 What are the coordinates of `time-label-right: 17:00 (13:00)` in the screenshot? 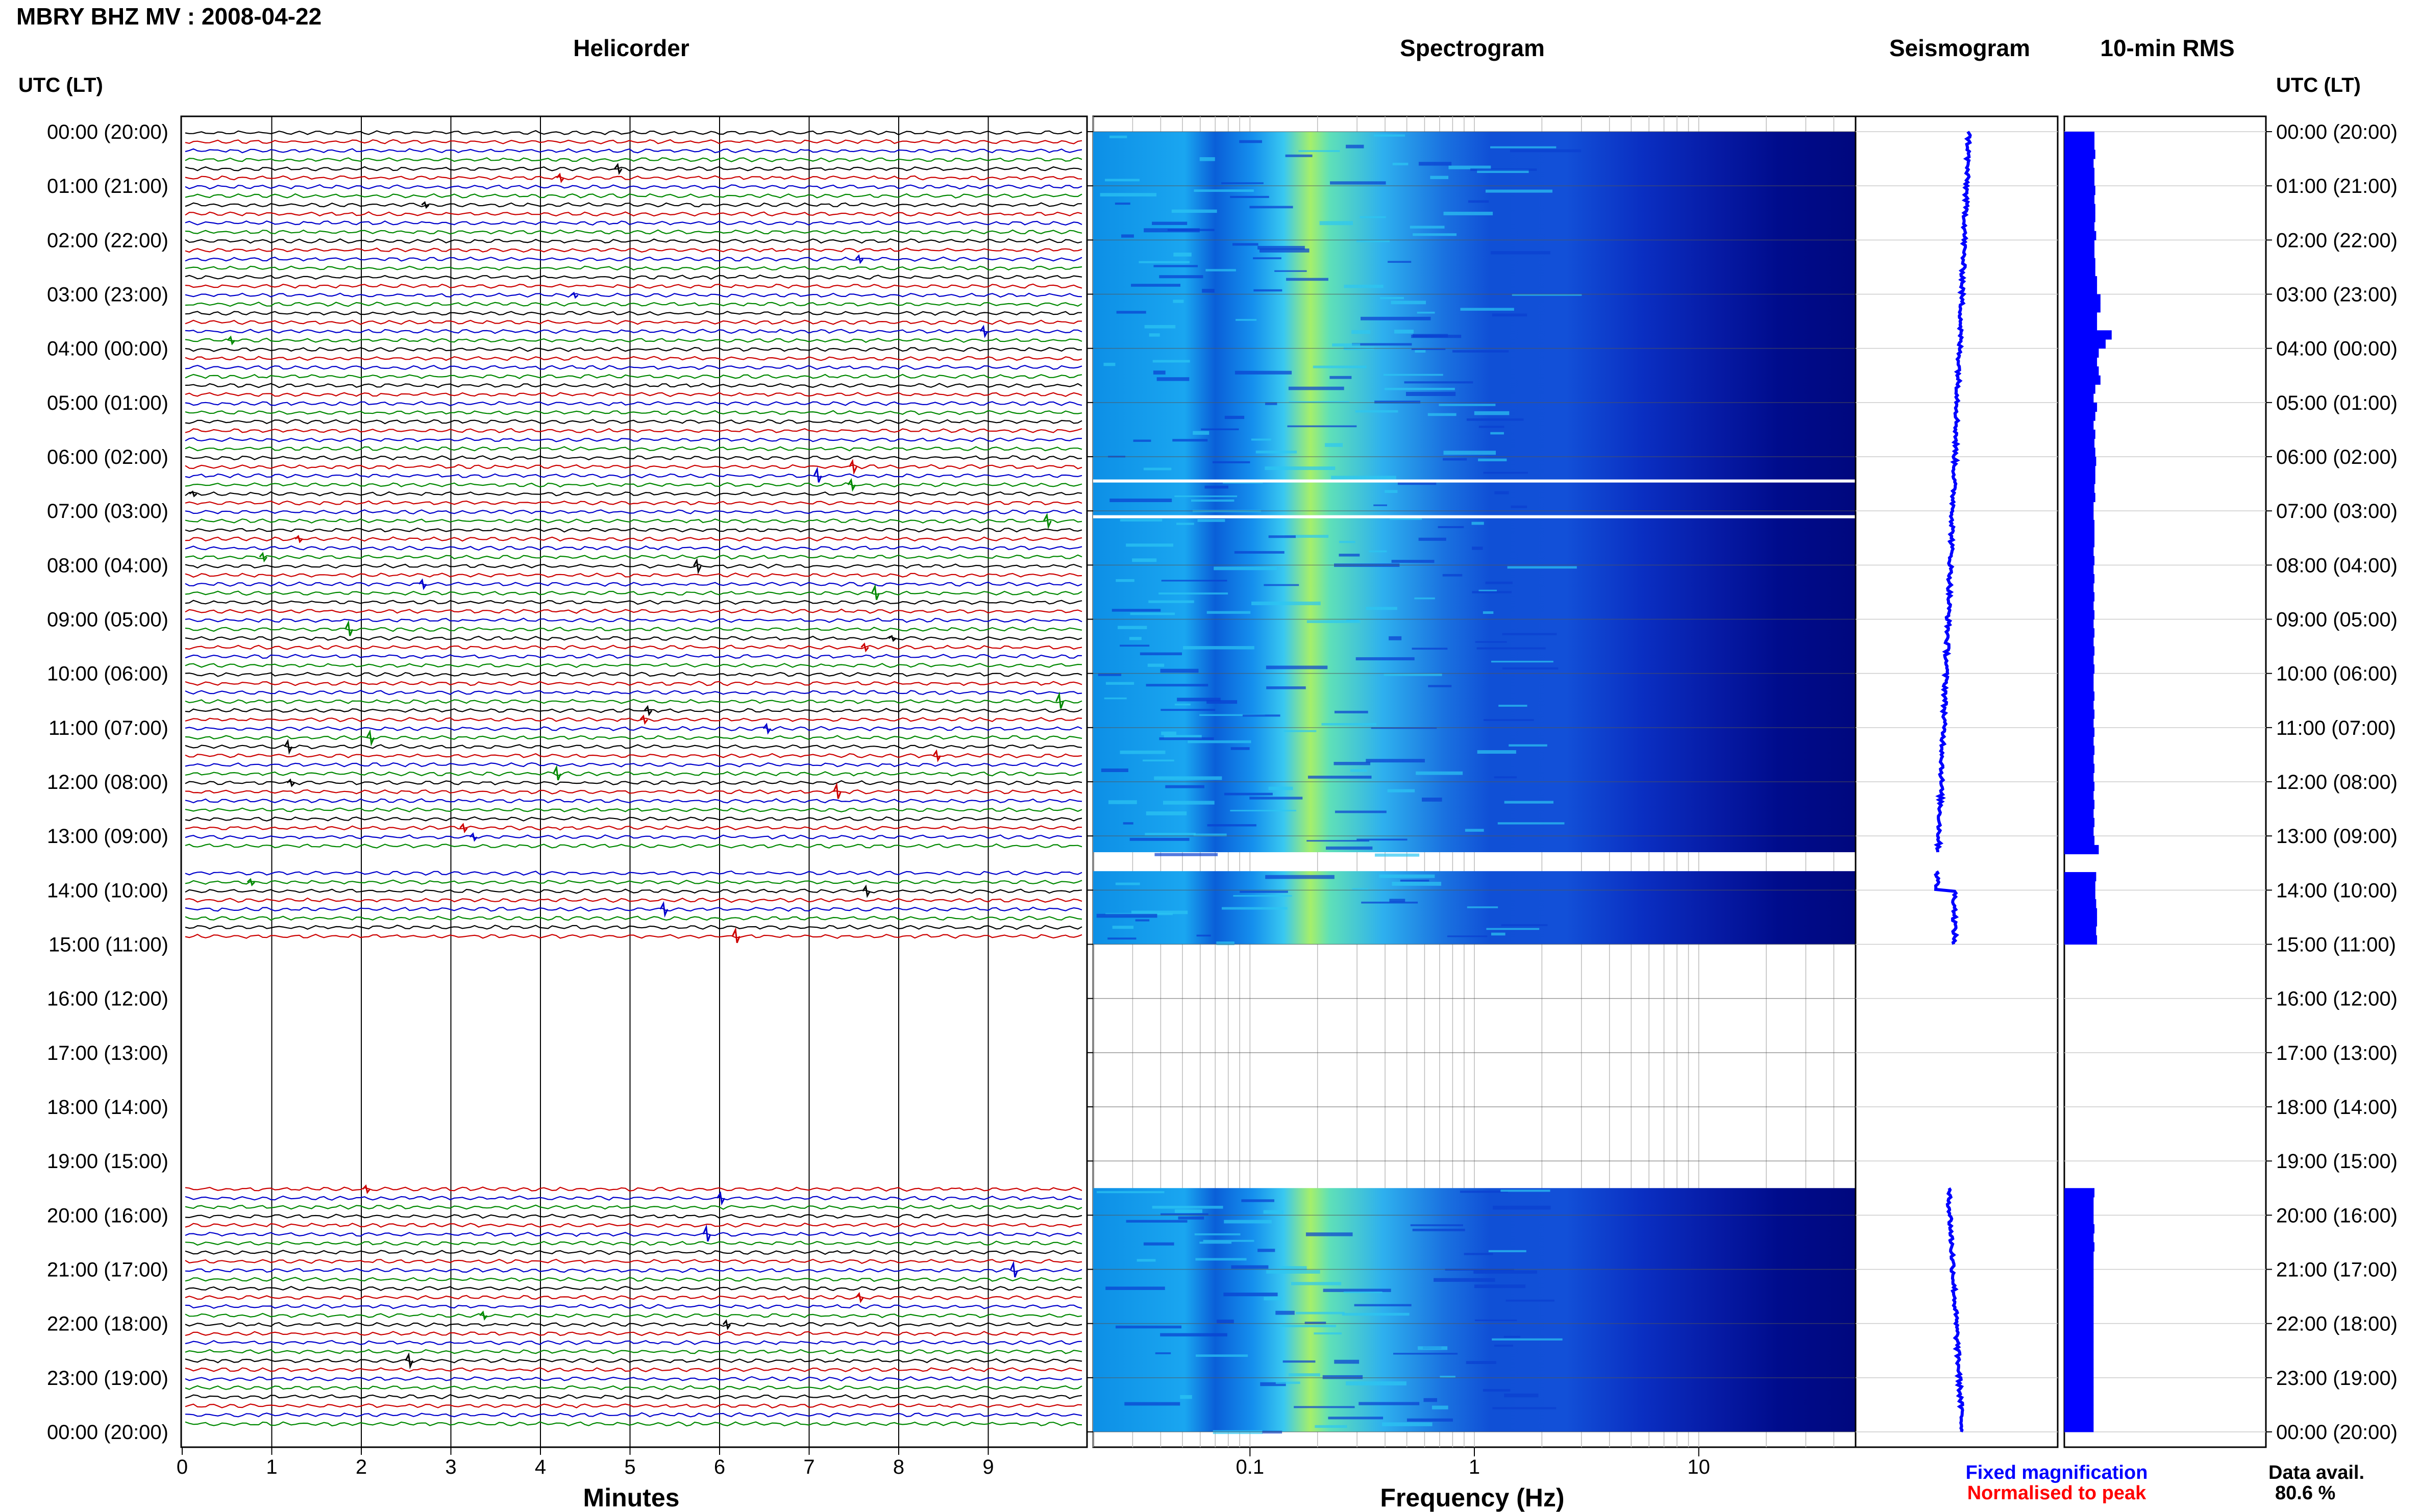 It's located at (2337, 1053).